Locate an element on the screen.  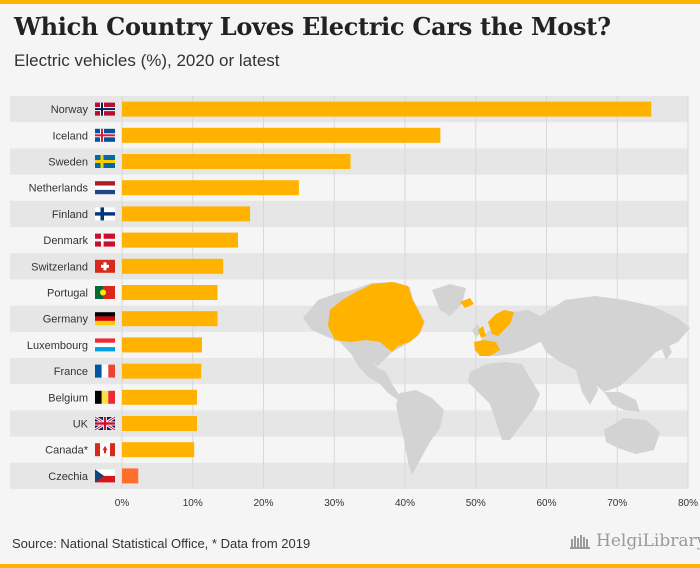
category-label-luxembourg: Luxembourg is located at coordinates (57, 346).